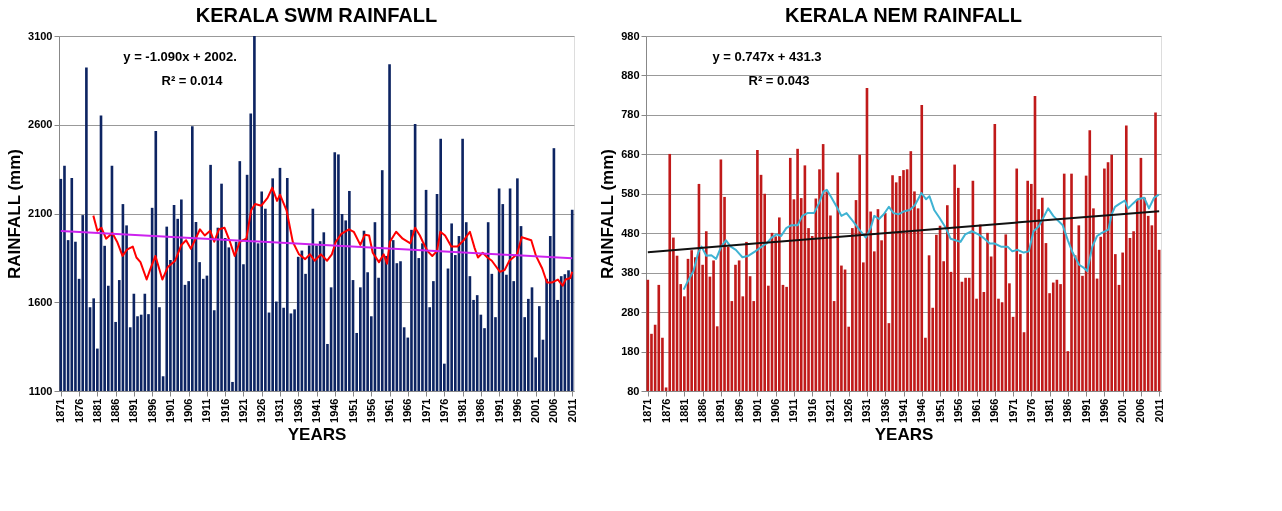  What do you see at coordinates (630, 74) in the screenshot?
I see `y-tick-label: 880` at bounding box center [630, 74].